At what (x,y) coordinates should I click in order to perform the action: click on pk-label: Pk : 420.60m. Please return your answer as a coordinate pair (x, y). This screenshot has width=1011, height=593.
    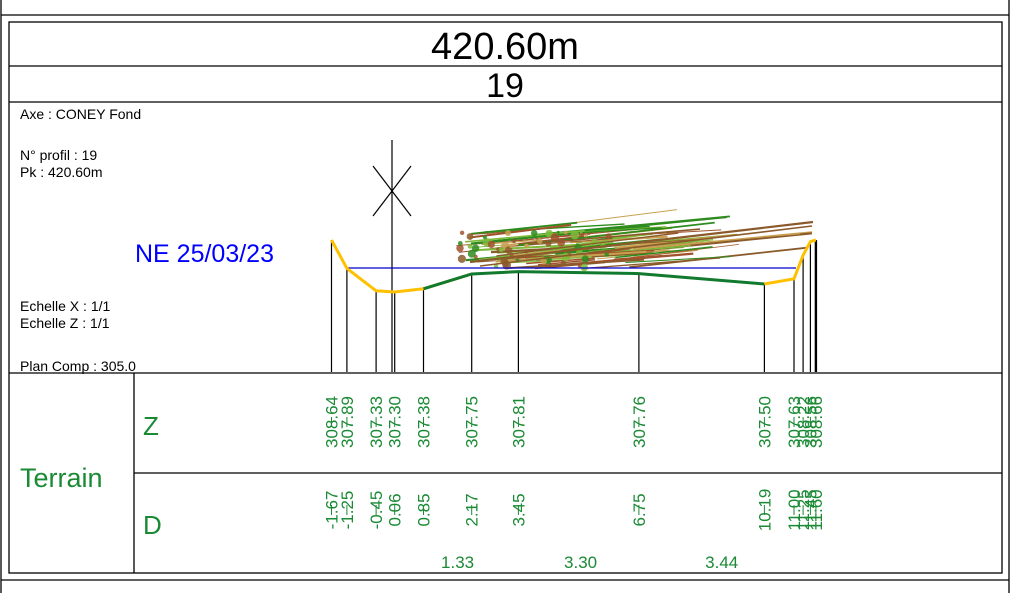
    Looking at the image, I should click on (61, 172).